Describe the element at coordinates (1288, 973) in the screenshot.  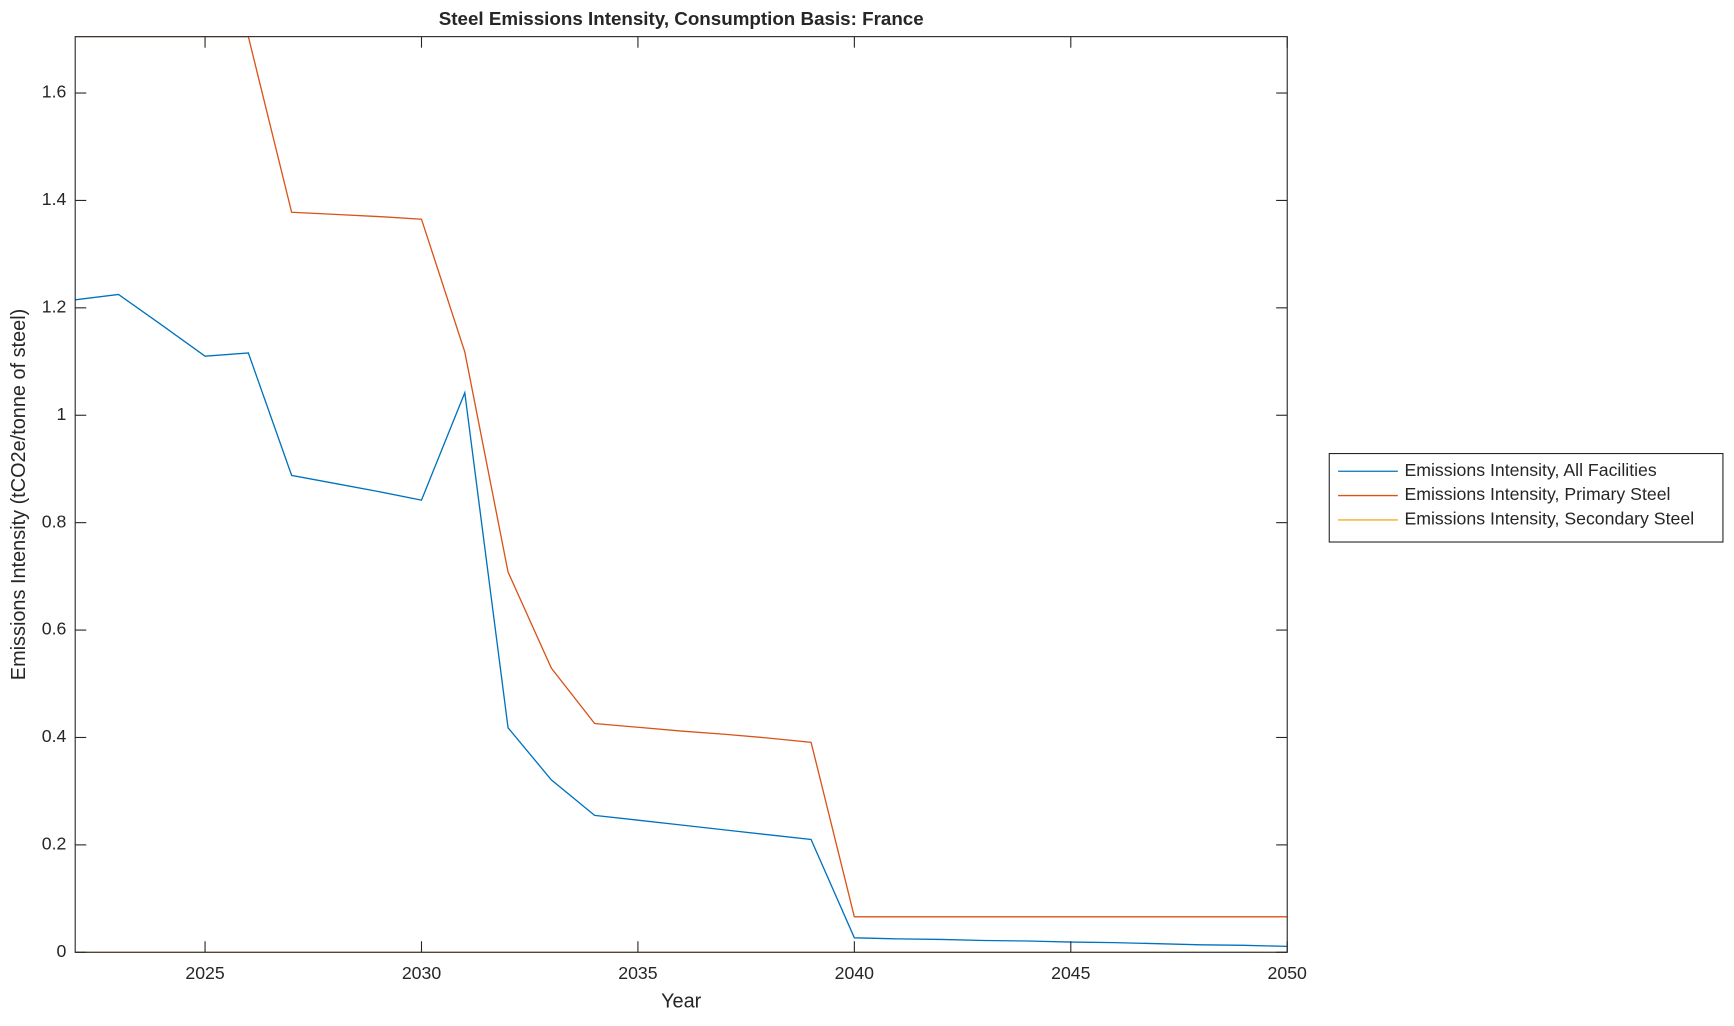
I see `x-tick-label: 2050` at that location.